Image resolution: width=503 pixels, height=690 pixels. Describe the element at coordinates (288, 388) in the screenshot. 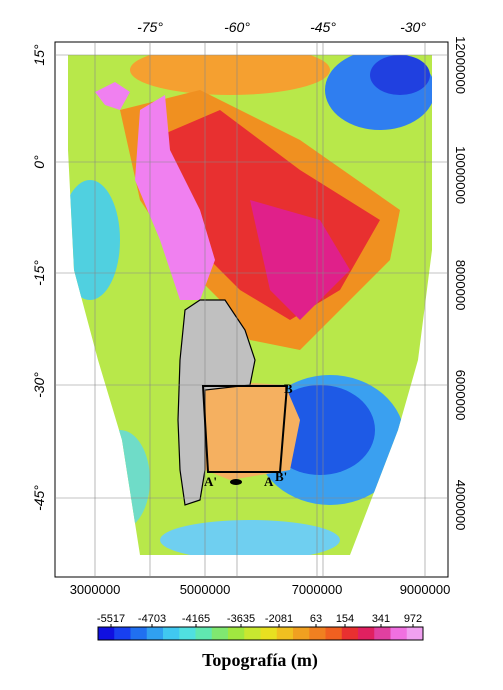

I see `profile-label: B` at that location.